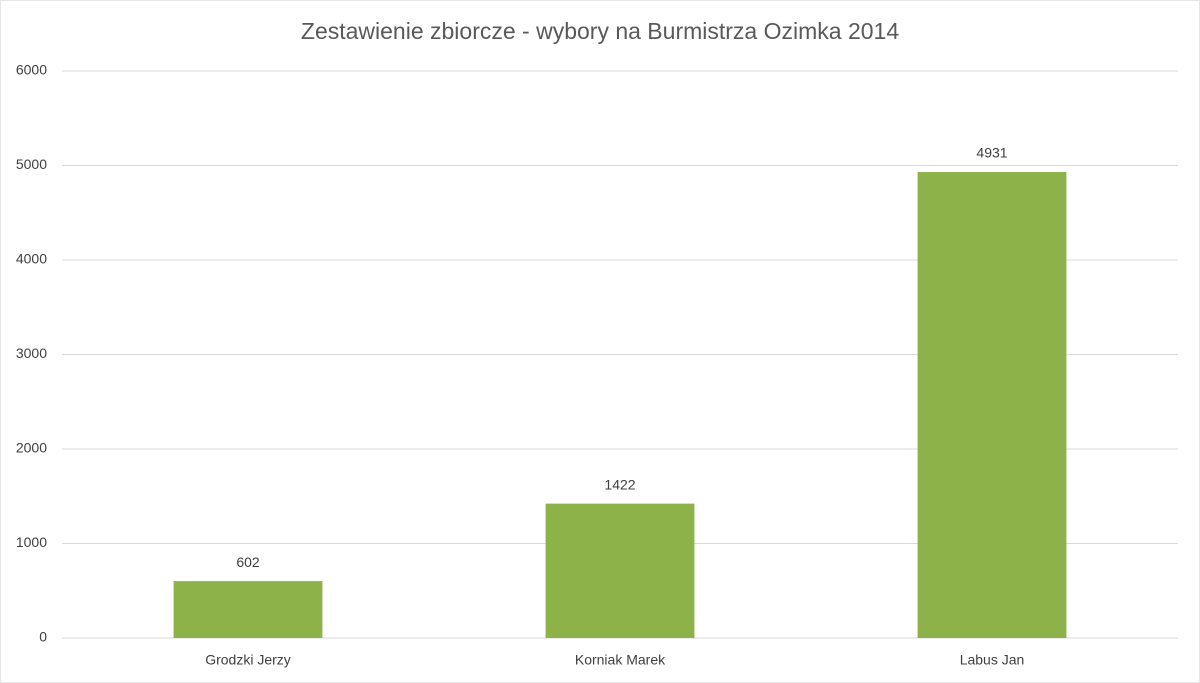 The image size is (1200, 683). I want to click on y-tick-label: 5000, so click(31, 164).